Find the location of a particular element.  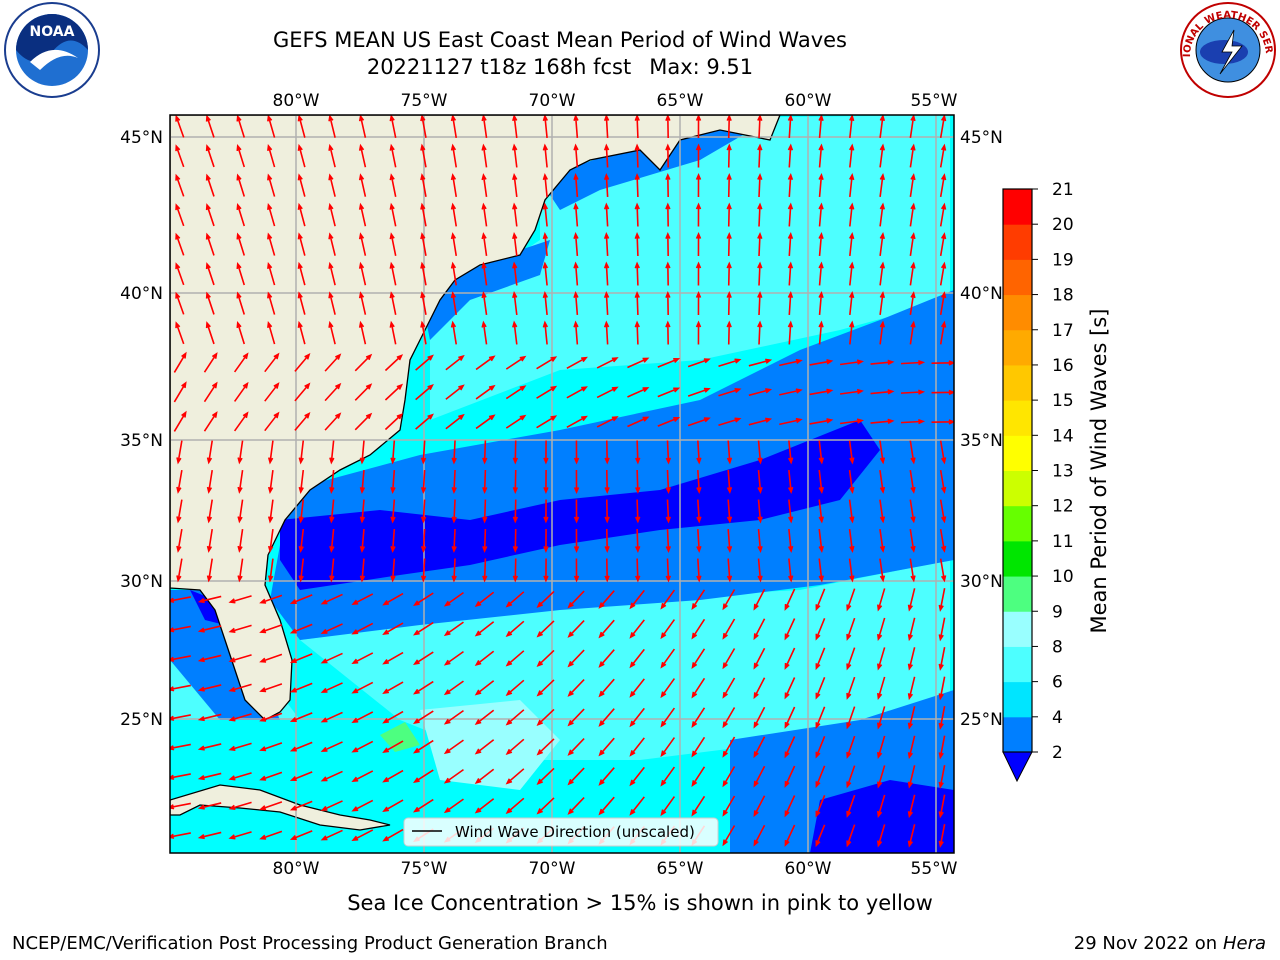

lon-label-bottom: 75°W is located at coordinates (424, 869).